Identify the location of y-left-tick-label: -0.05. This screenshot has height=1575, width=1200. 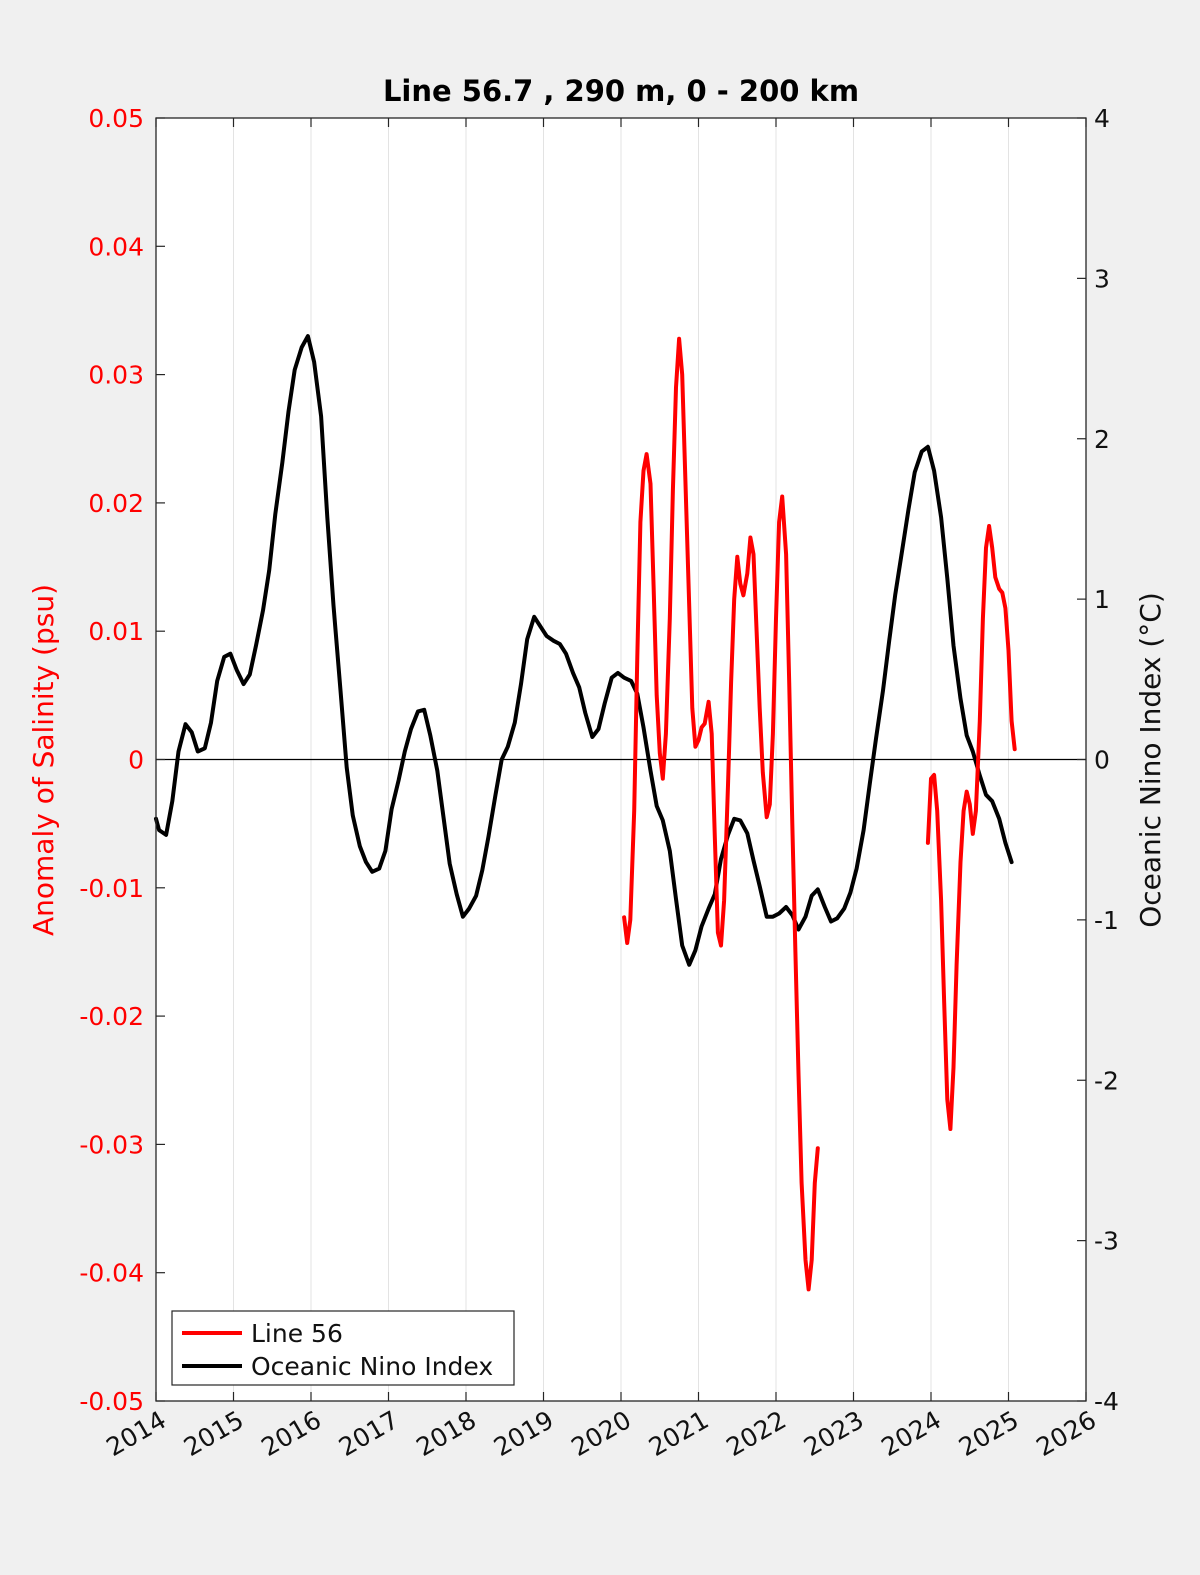
(111, 1401).